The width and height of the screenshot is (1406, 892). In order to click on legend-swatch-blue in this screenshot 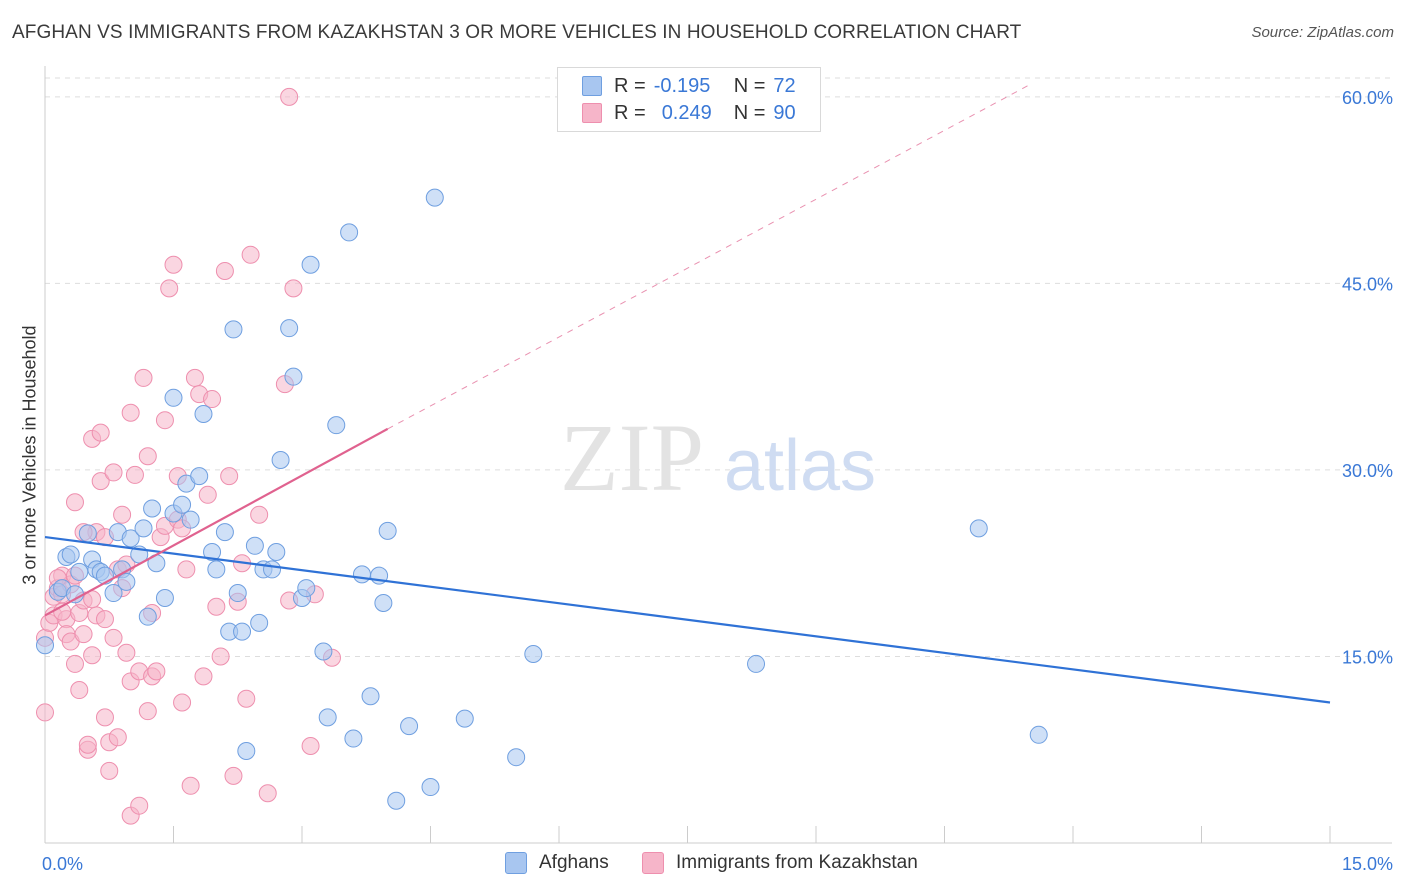, I will do `click(592, 86)`.